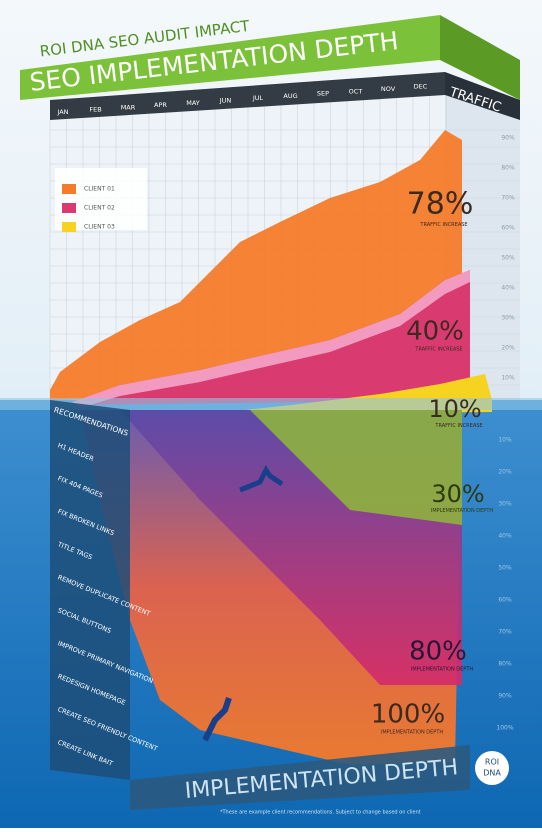 This screenshot has height=832, width=542. I want to click on depth-tick: 20%, so click(505, 472).